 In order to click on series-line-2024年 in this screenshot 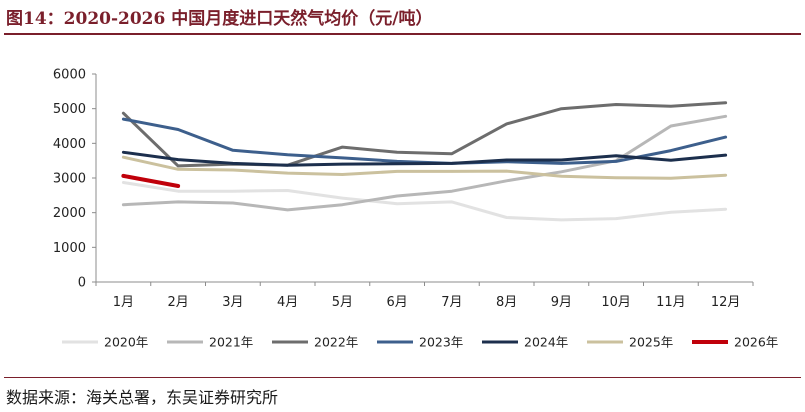, I will do `click(424, 158)`.